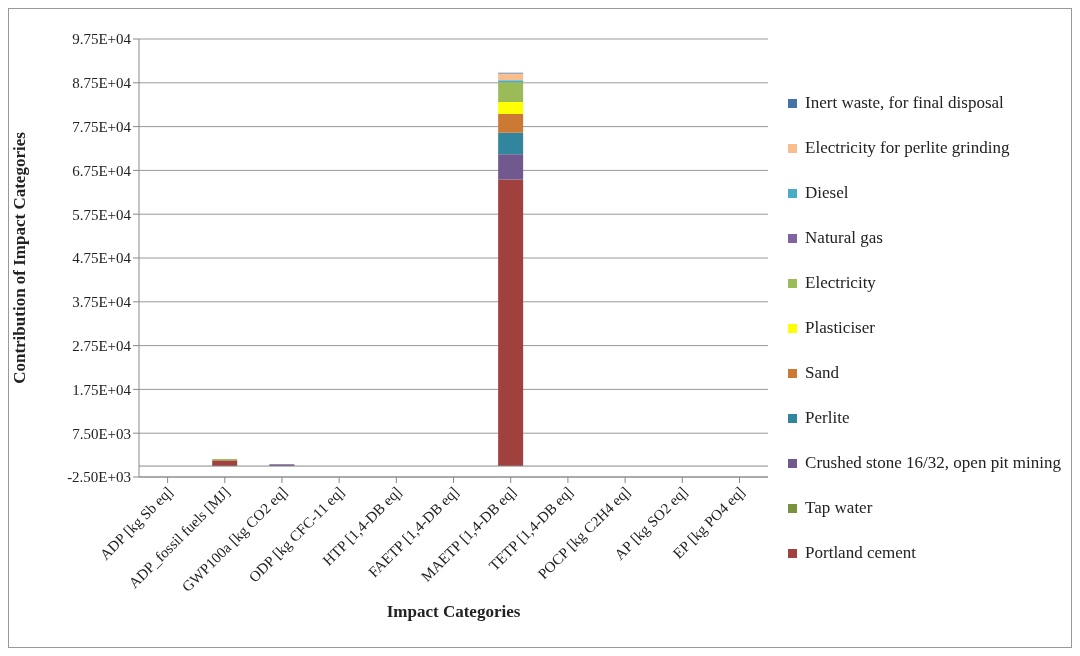 The width and height of the screenshot is (1080, 656). I want to click on legend-label: Inert waste, for final disposal, so click(904, 103).